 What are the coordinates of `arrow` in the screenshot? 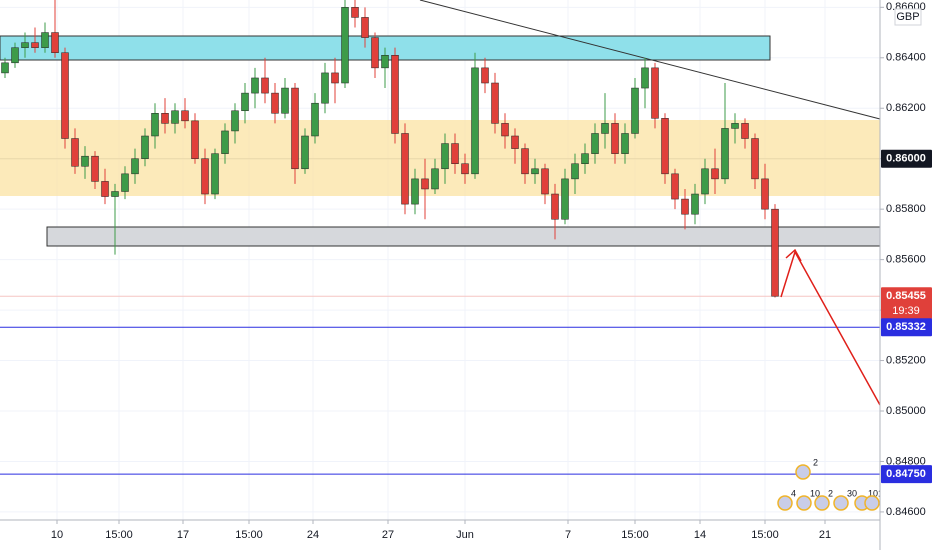 It's located at (830, 327).